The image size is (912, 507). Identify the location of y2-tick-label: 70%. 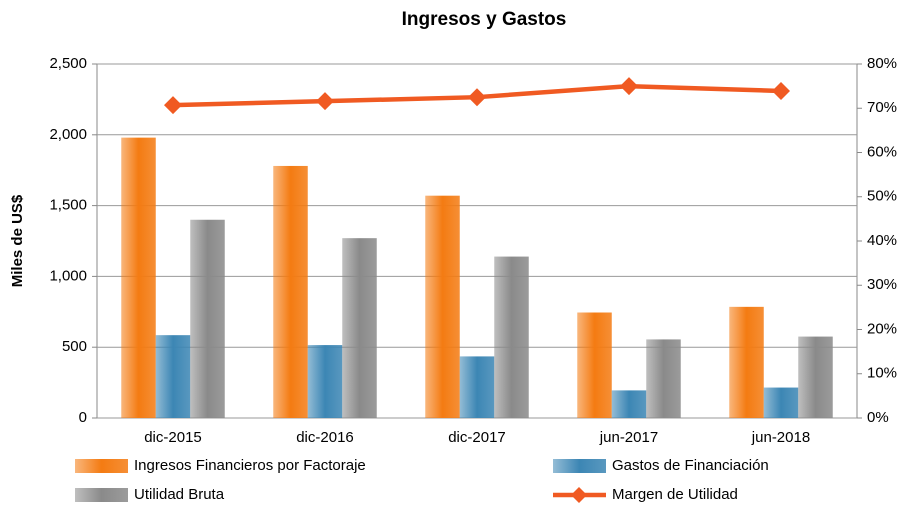
(882, 107).